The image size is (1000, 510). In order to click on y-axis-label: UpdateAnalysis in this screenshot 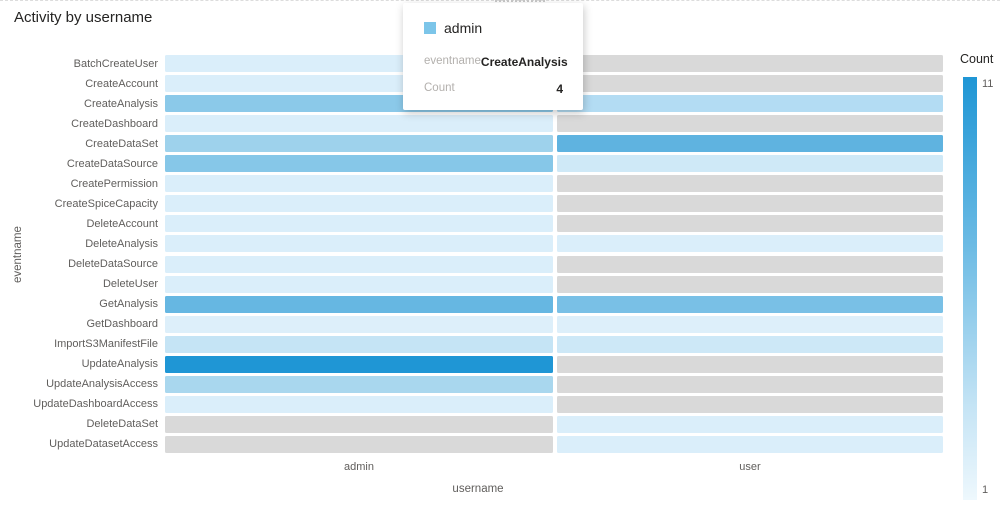, I will do `click(119, 364)`.